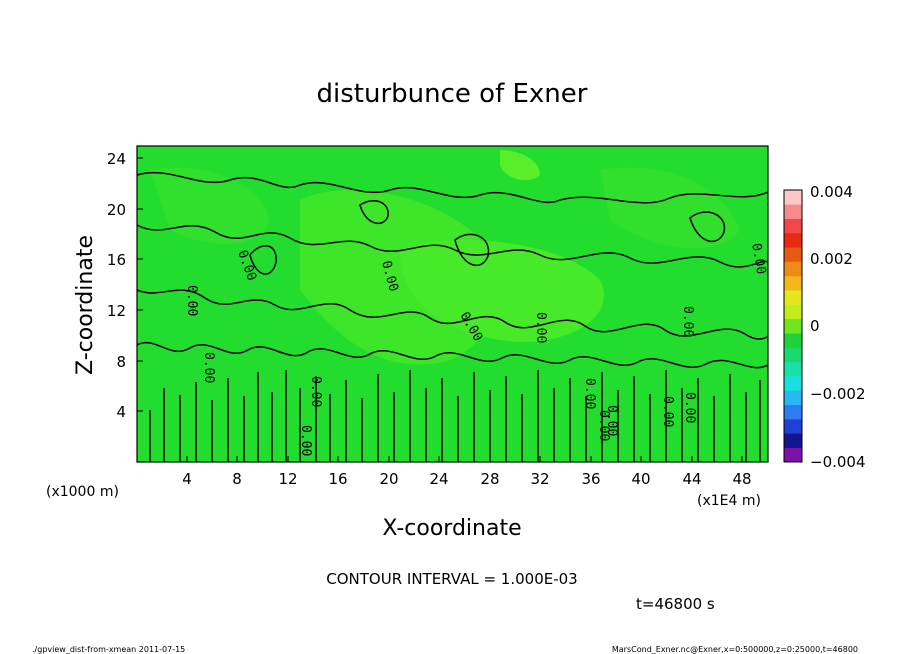  I want to click on y-tick-label: 4, so click(121, 412).